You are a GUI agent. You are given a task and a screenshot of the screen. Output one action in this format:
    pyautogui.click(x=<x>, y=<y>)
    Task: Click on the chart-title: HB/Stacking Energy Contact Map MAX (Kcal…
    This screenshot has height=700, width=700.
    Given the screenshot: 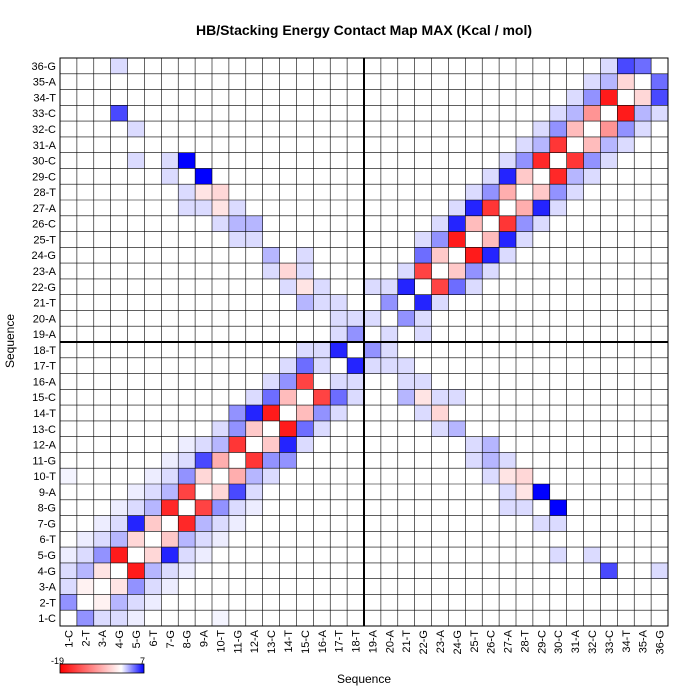 What is the action you would take?
    pyautogui.click(x=364, y=30)
    